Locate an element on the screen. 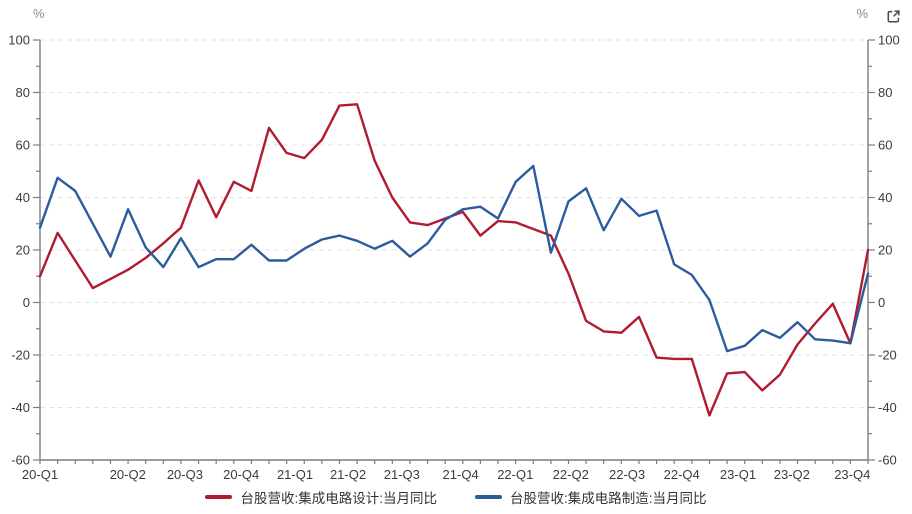 The width and height of the screenshot is (912, 514). y-axis-unit-right: % is located at coordinates (862, 13).